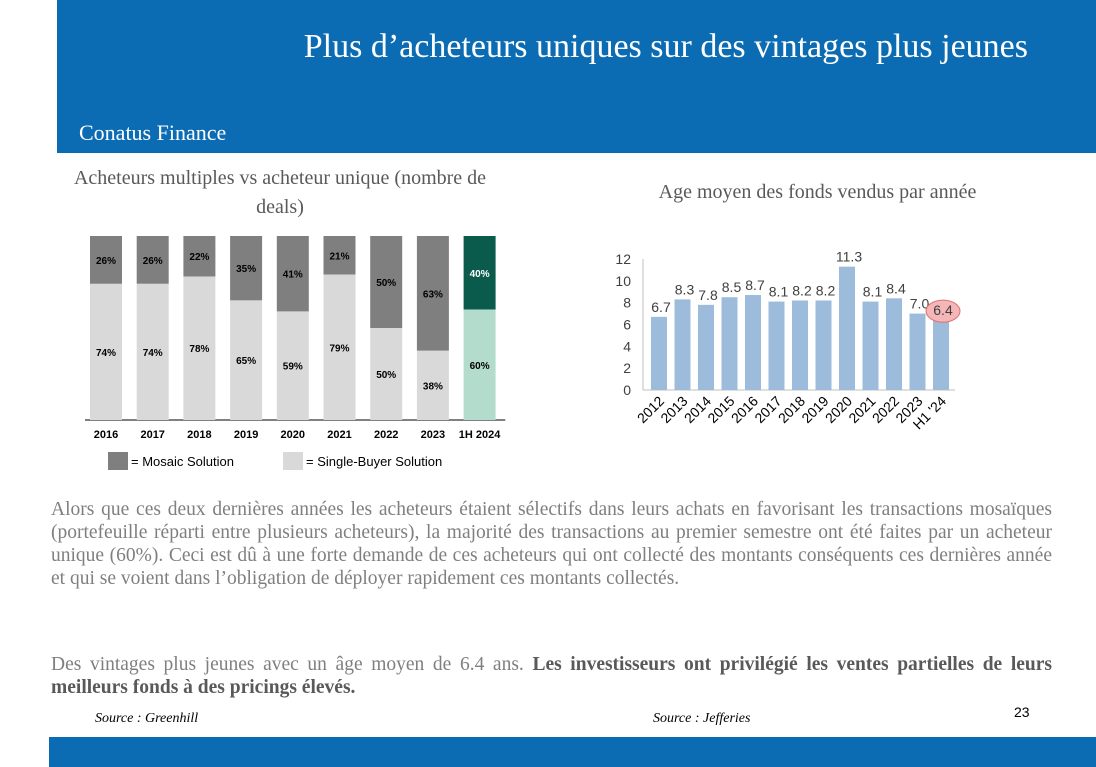 The width and height of the screenshot is (1096, 767). Describe the element at coordinates (776, 345) in the screenshot. I see `age-bar-2017` at that location.